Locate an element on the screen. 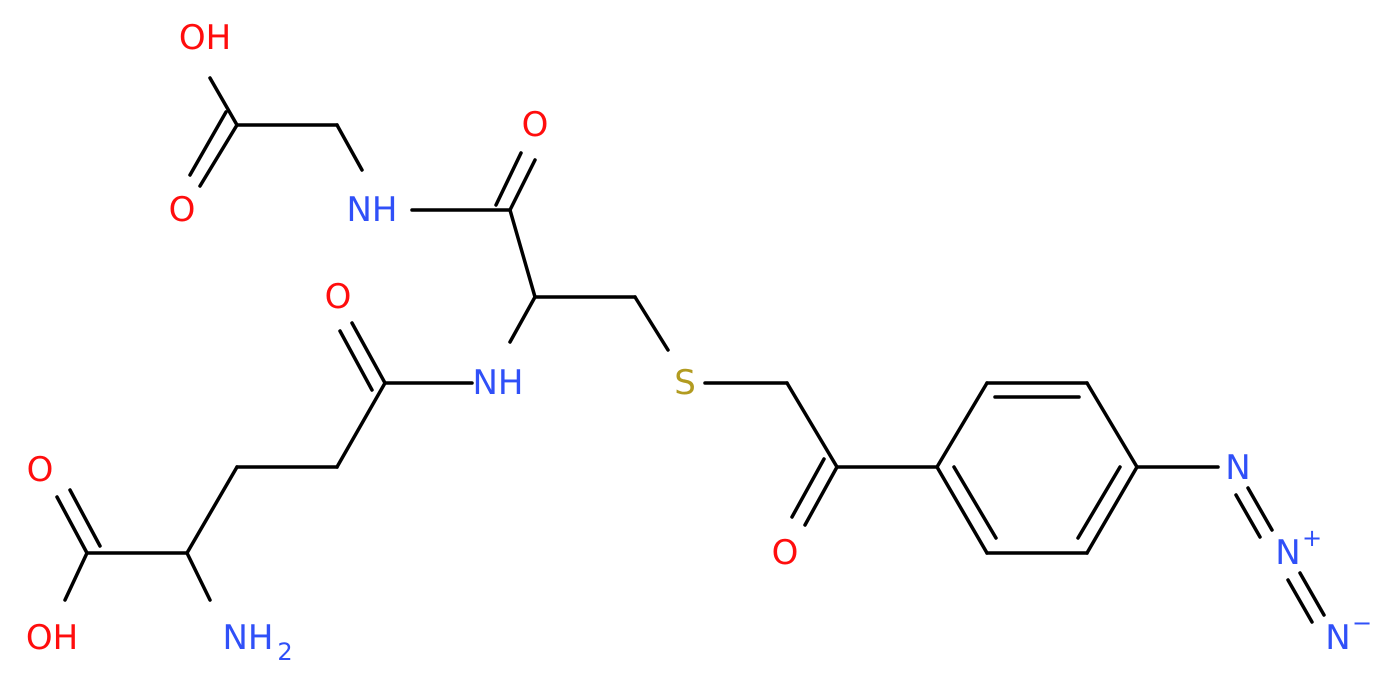  atom-charge: + is located at coordinates (1312, 538).